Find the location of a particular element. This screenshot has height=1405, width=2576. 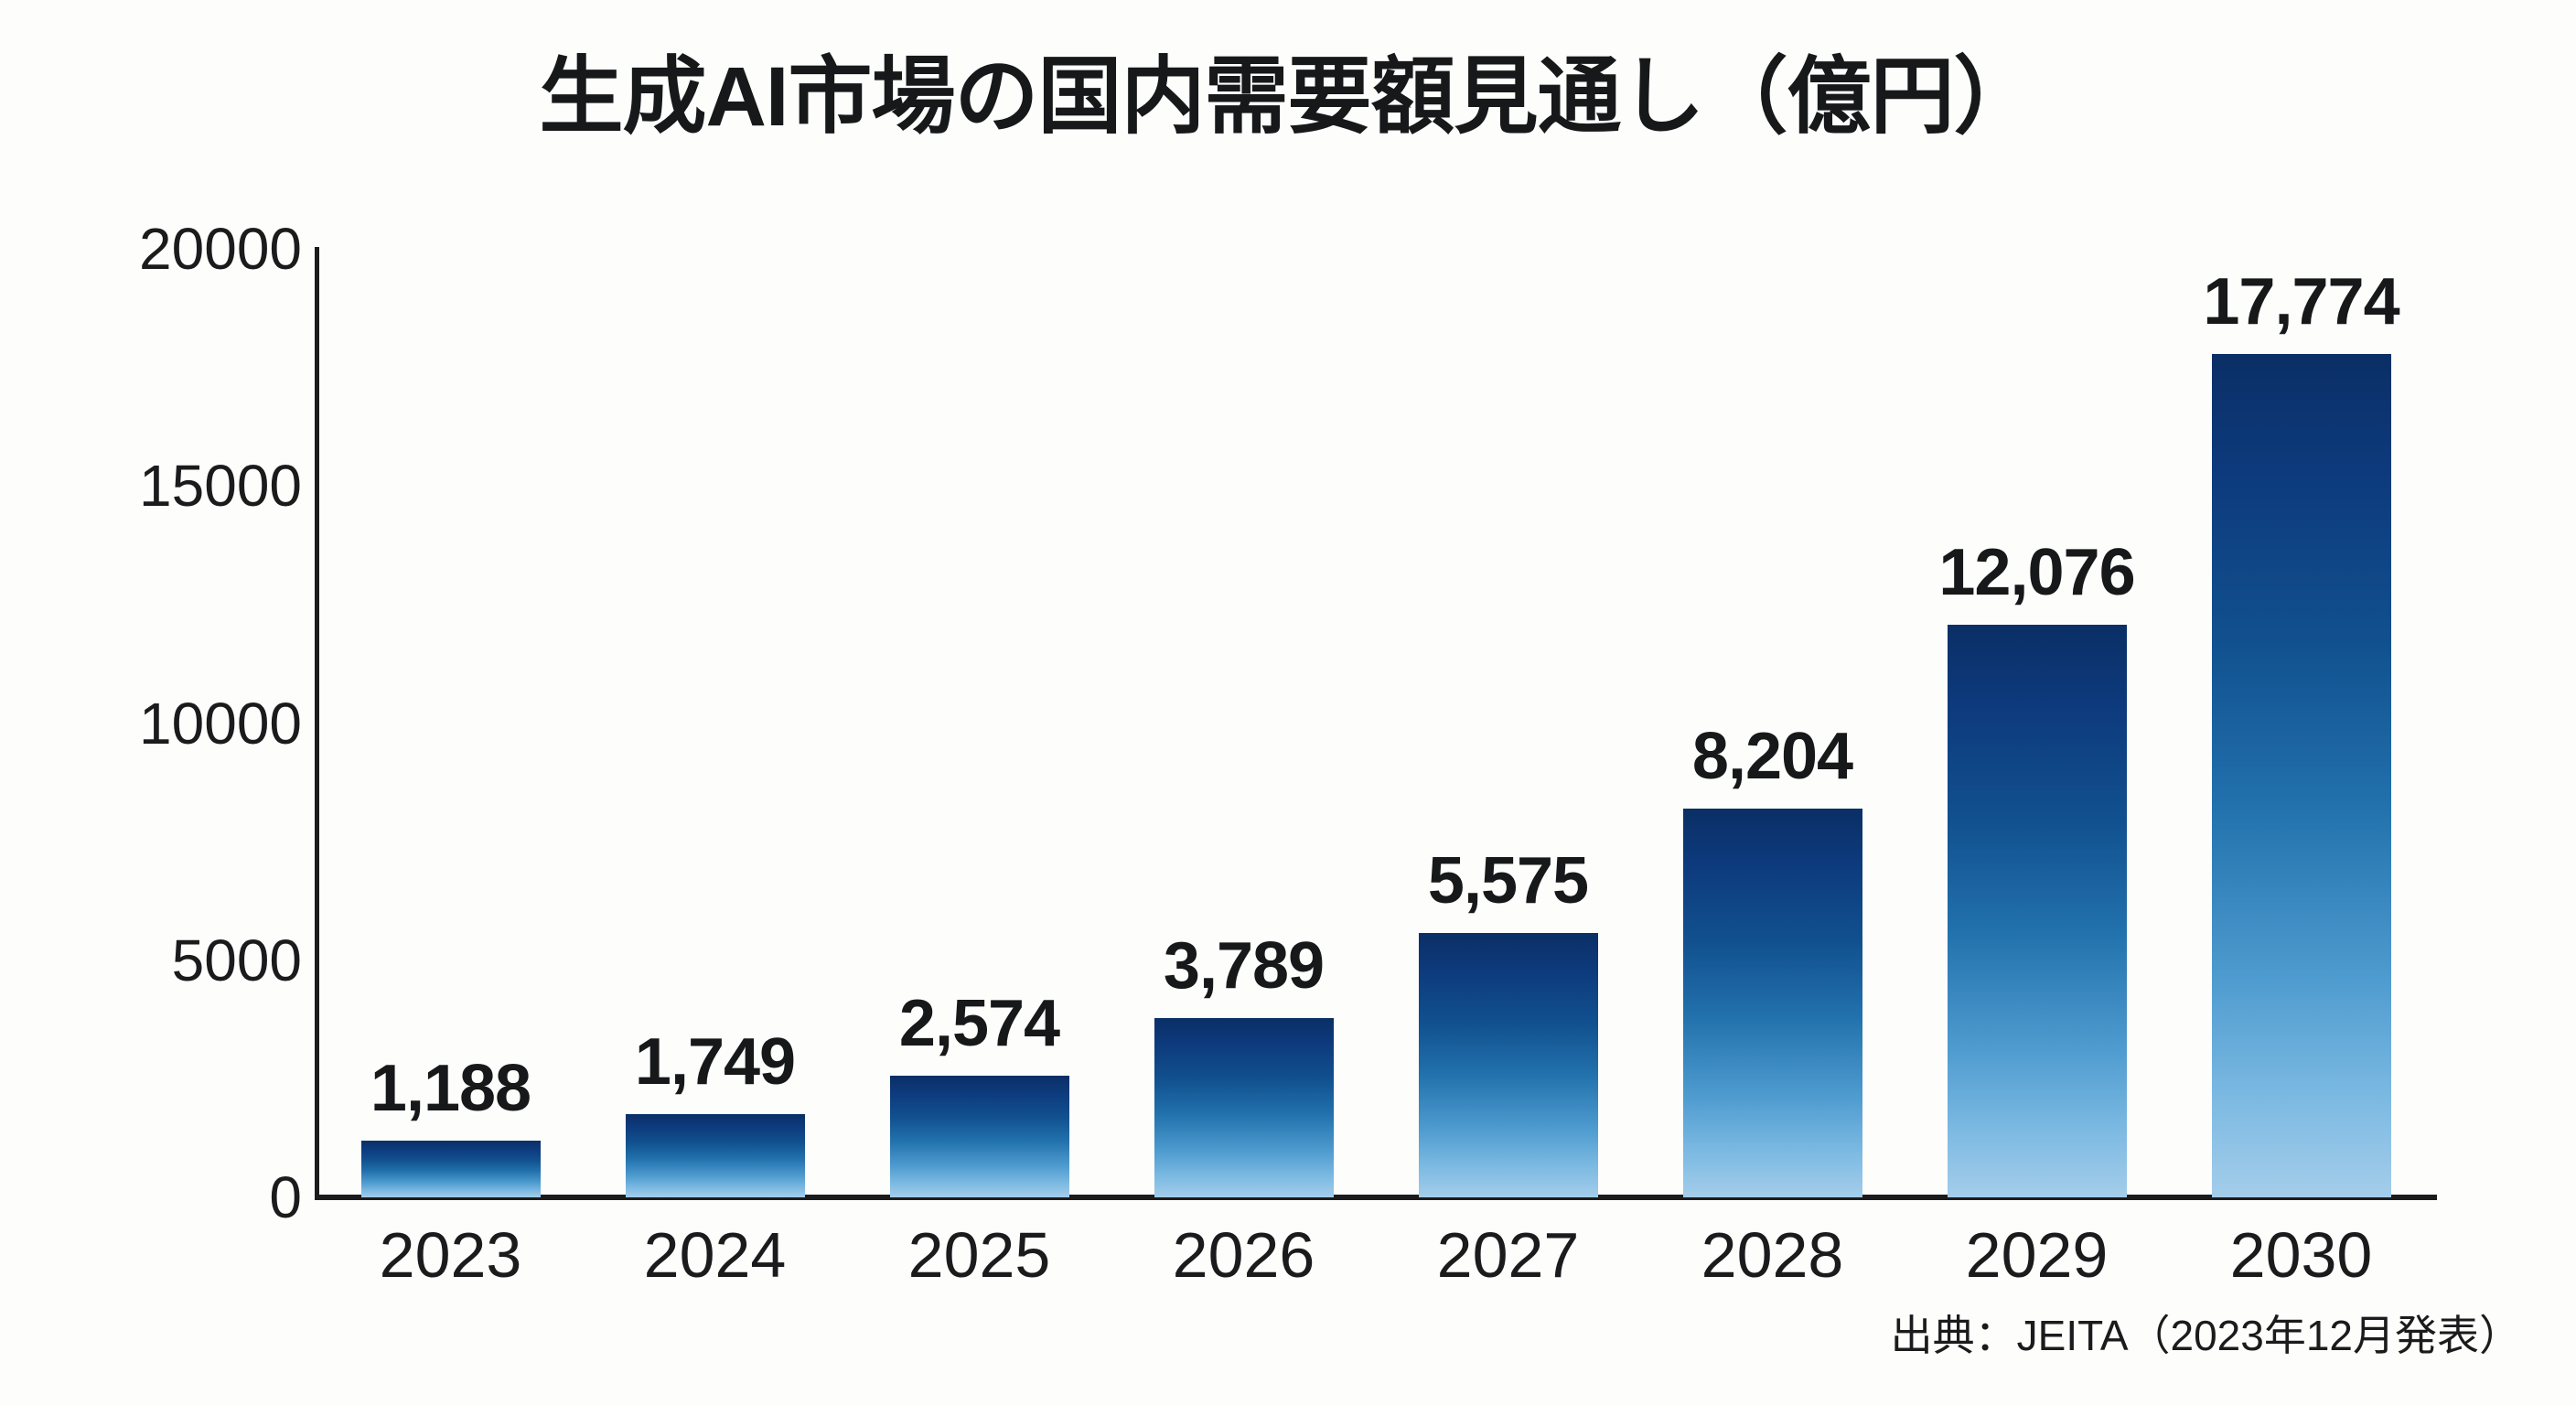

bar-group: 12,076 is located at coordinates (2037, 723).